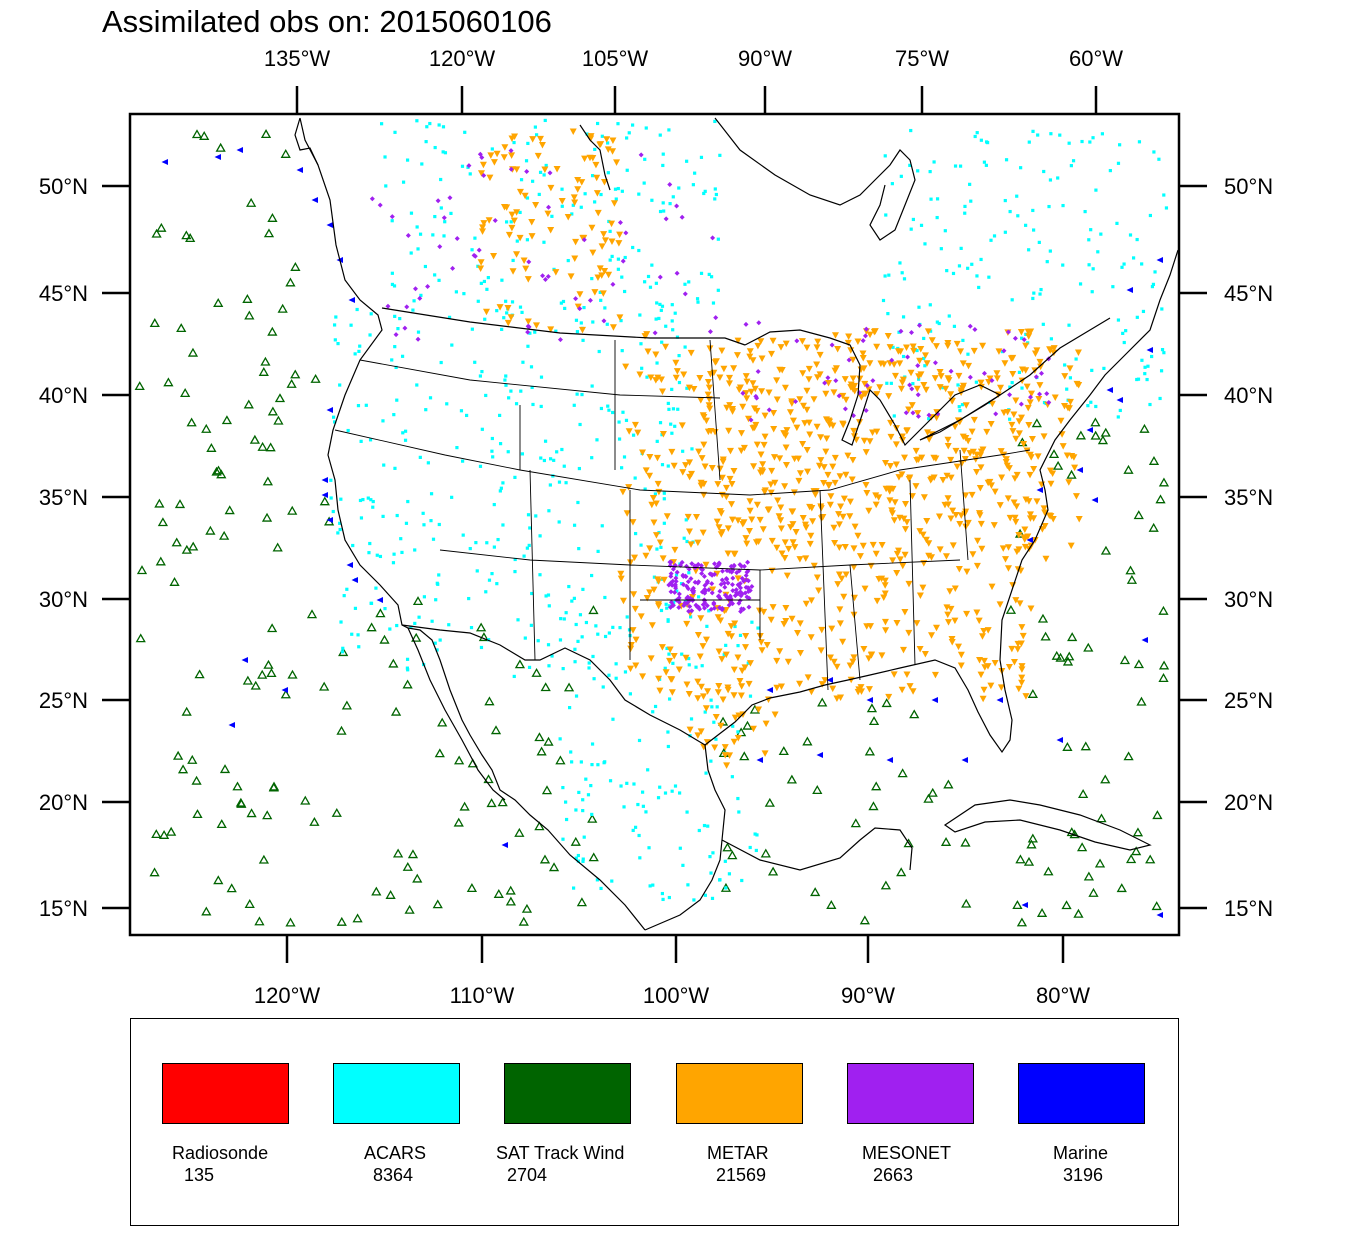  What do you see at coordinates (456, 714) in the screenshot?
I see `baja-peninsula` at bounding box center [456, 714].